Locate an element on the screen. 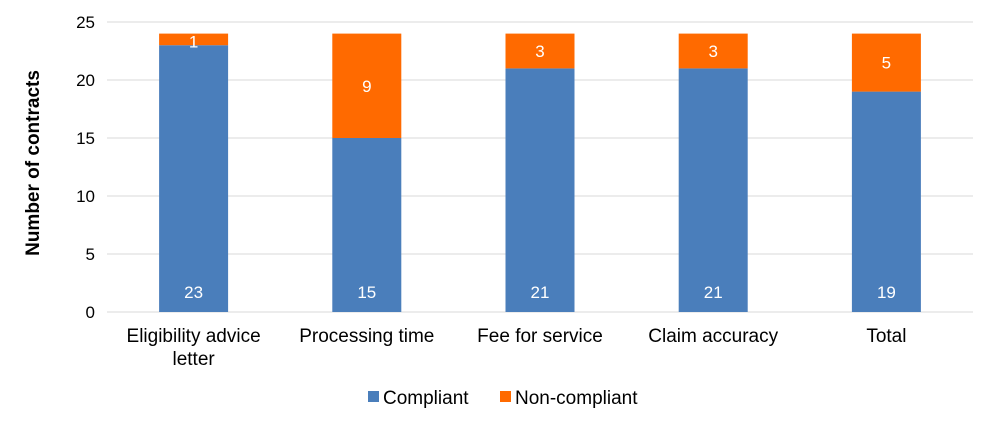  legend-swatch-compliant is located at coordinates (373, 396).